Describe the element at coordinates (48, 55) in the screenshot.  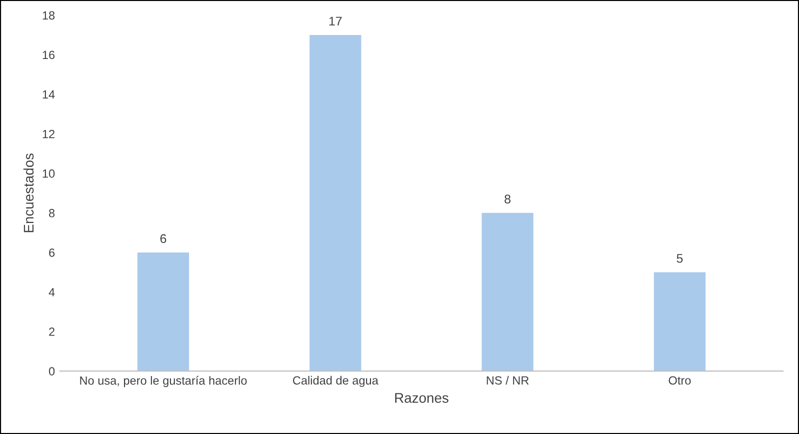
I see `y-tick-label: 16` at that location.